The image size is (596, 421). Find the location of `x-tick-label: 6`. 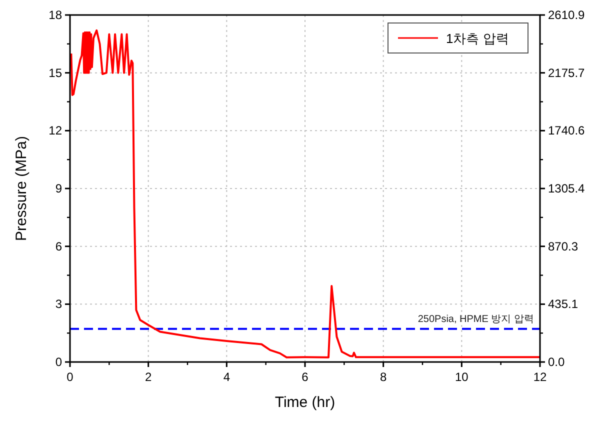

x-tick-label: 6 is located at coordinates (305, 377).